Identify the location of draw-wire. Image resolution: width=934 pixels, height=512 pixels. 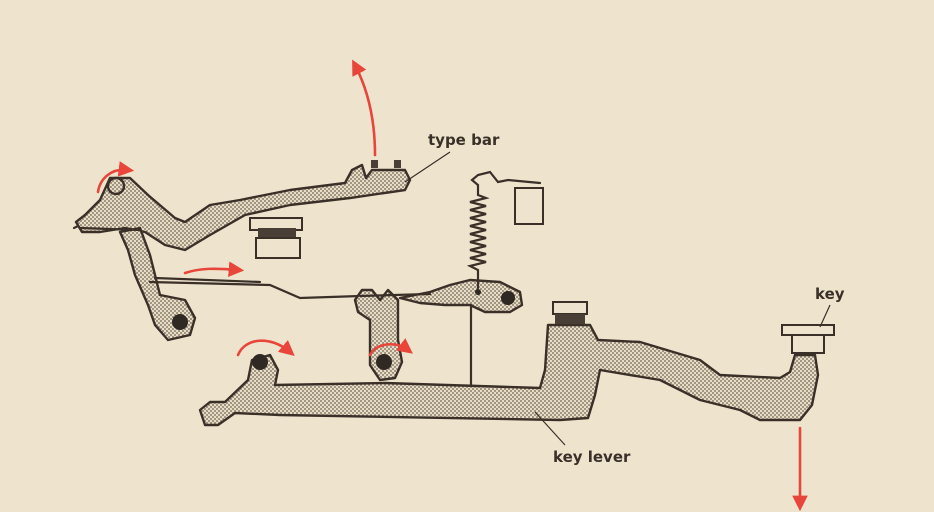
(255, 290).